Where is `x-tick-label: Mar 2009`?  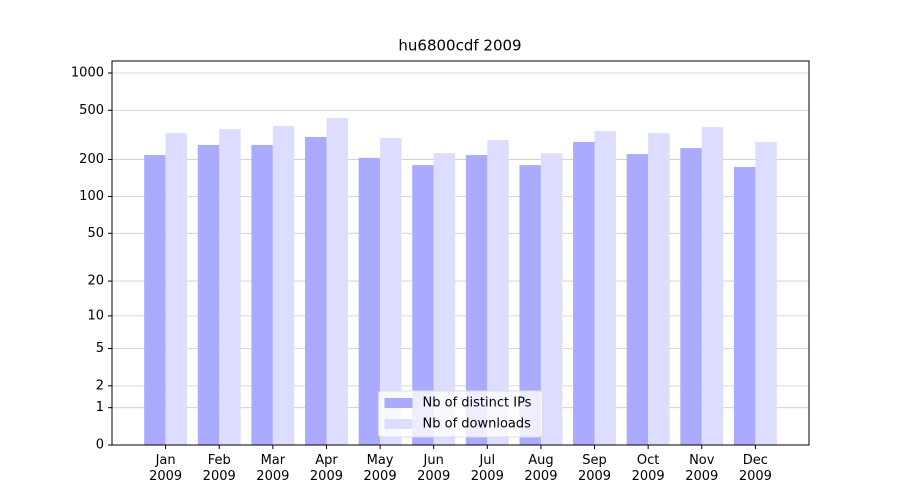 x-tick-label: Mar 2009 is located at coordinates (273, 468).